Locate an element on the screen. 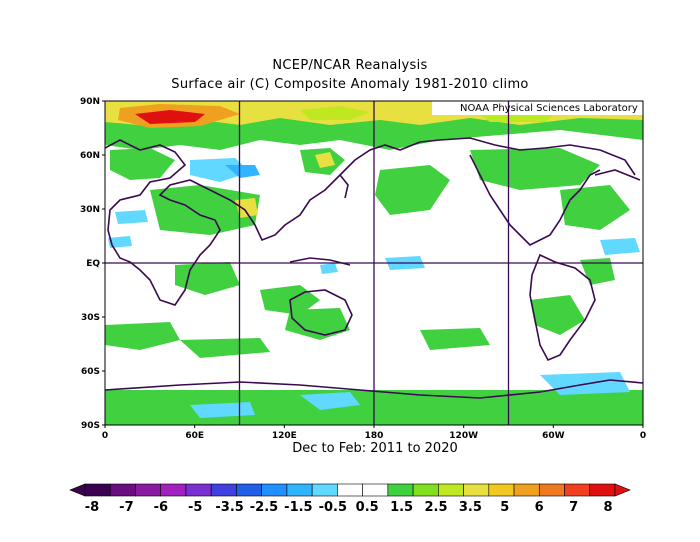 The height and width of the screenshot is (542, 700). colorbar-label: 1.5 is located at coordinates (401, 507).